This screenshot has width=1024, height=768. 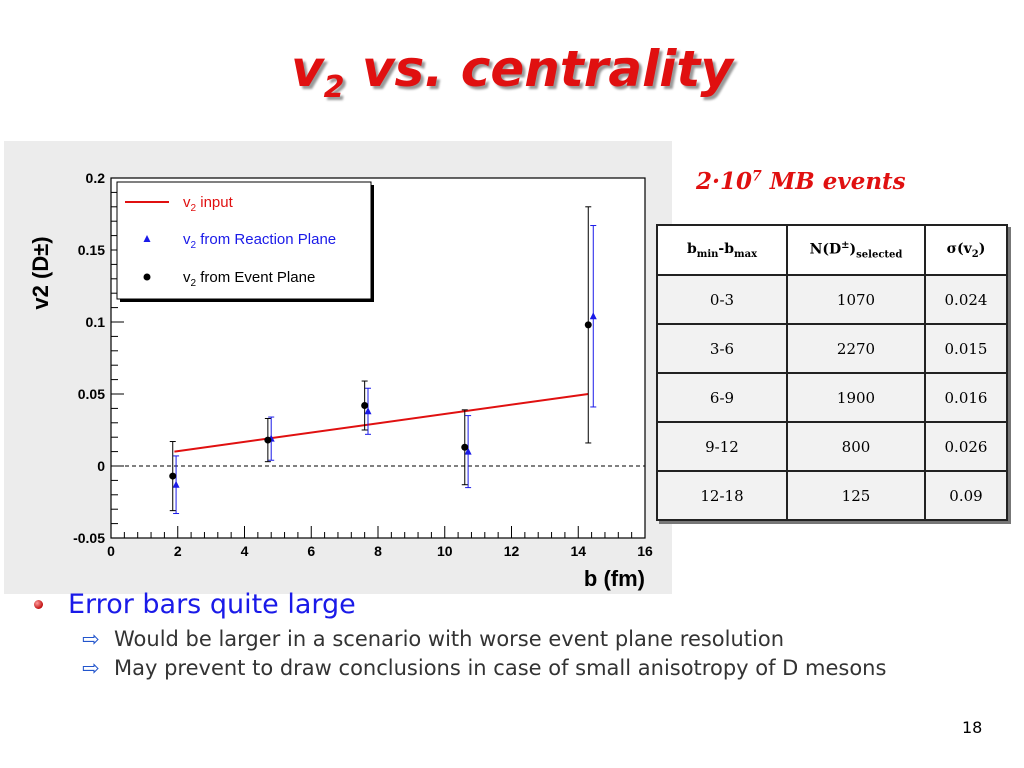 I want to click on events-exponent: 7, so click(x=757, y=176).